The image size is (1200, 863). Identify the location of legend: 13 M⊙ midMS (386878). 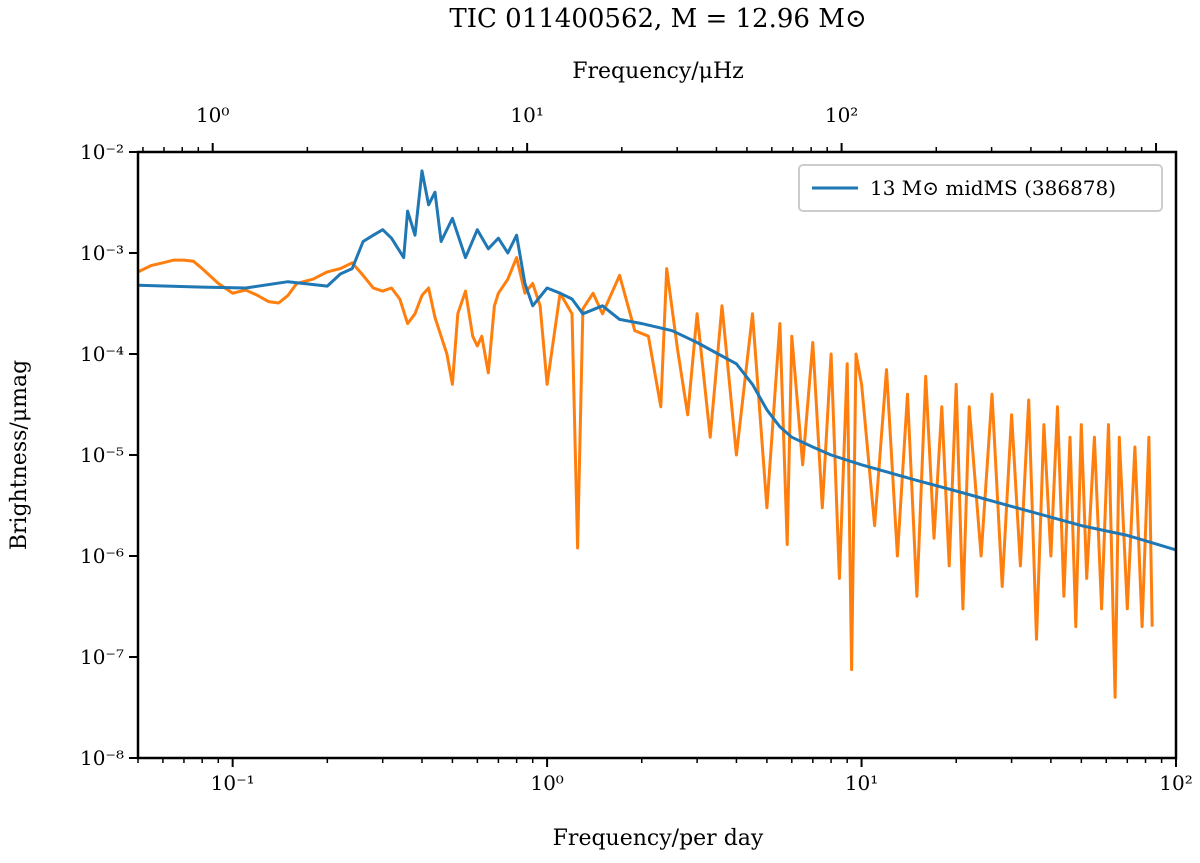
(980, 188).